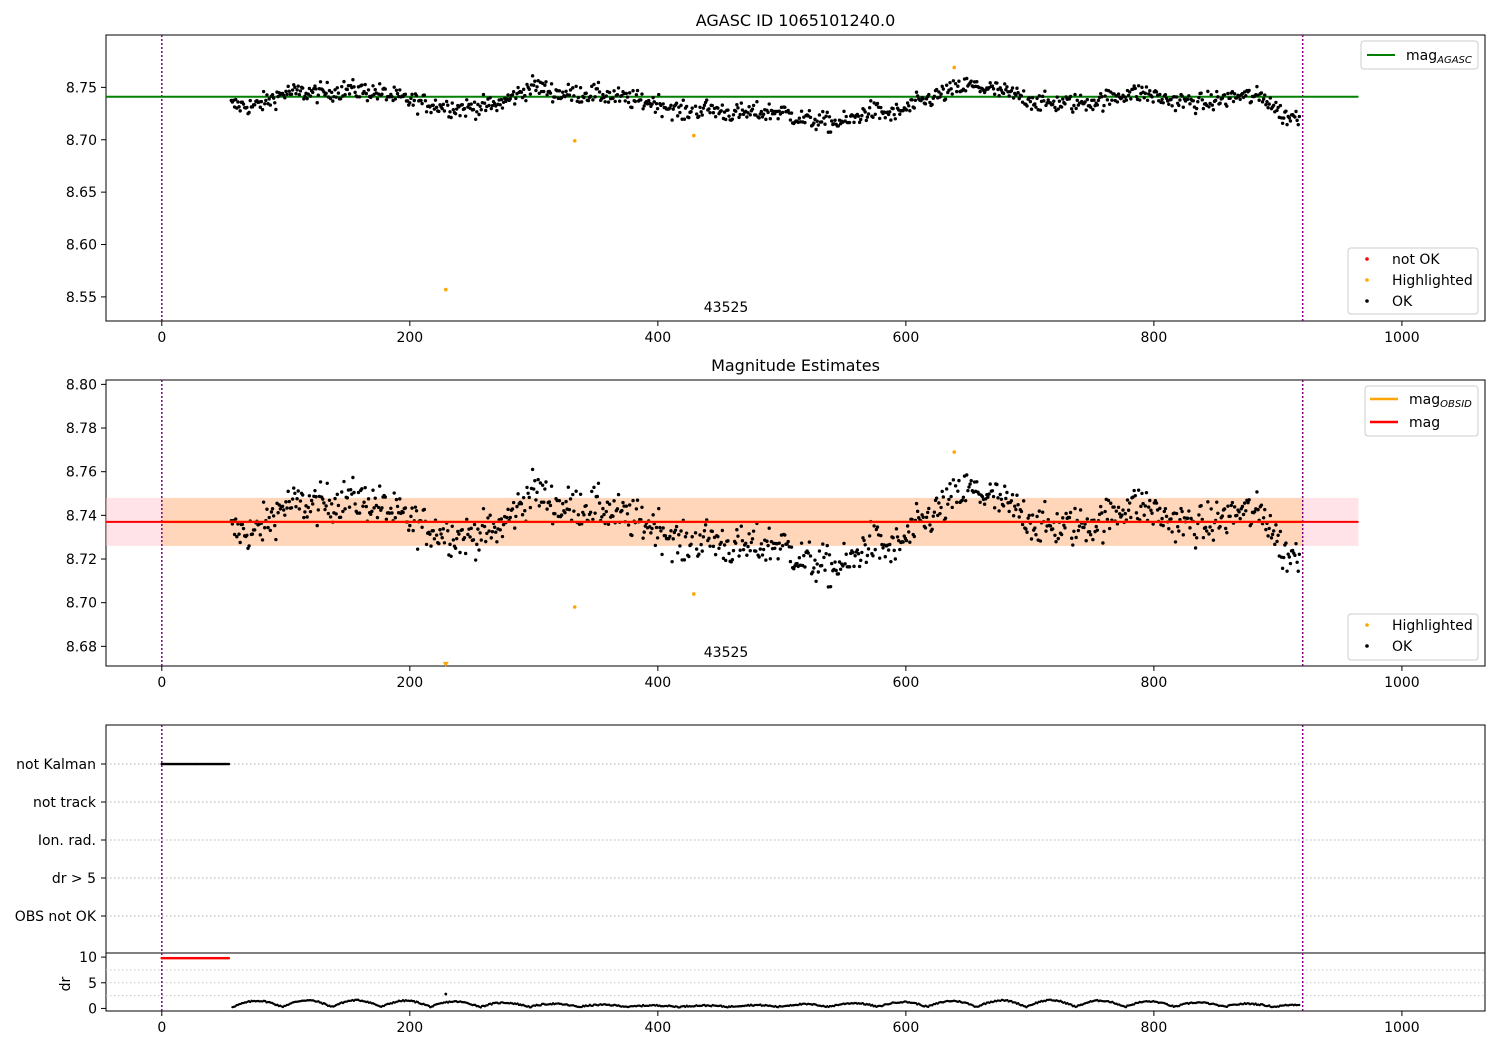 The height and width of the screenshot is (1050, 1500). Describe the element at coordinates (81, 246) in the screenshot. I see `agasc-y-tick-label: 8.60` at that location.